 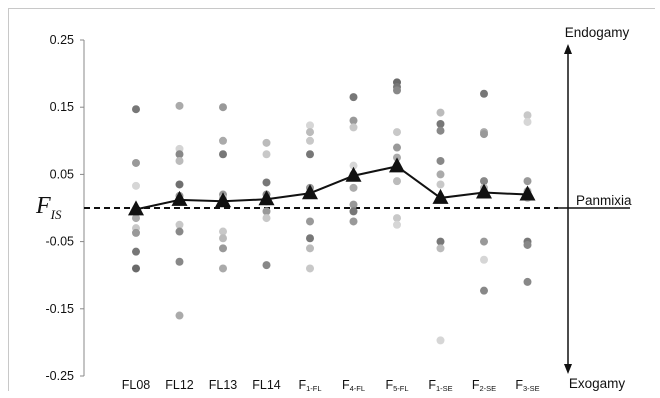 I want to click on y-axis-label: FIS, so click(x=48, y=207).